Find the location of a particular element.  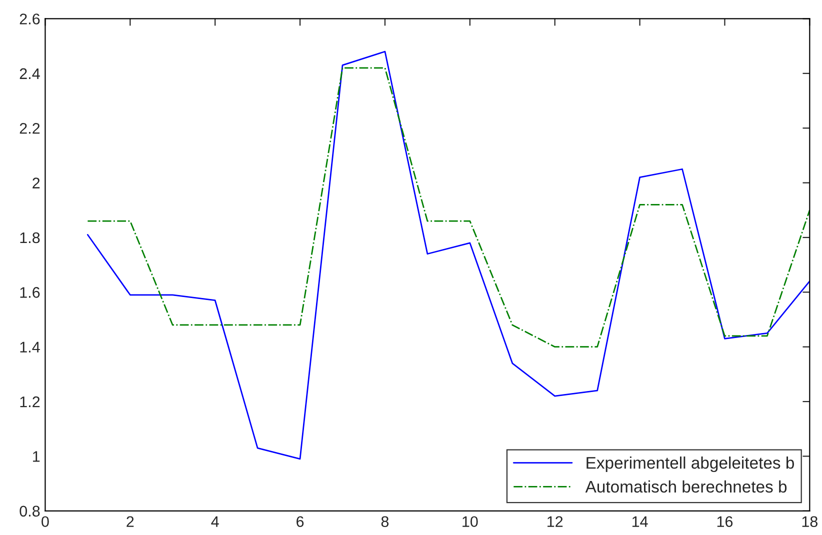

y-tick-label: 2.6 is located at coordinates (30, 19).